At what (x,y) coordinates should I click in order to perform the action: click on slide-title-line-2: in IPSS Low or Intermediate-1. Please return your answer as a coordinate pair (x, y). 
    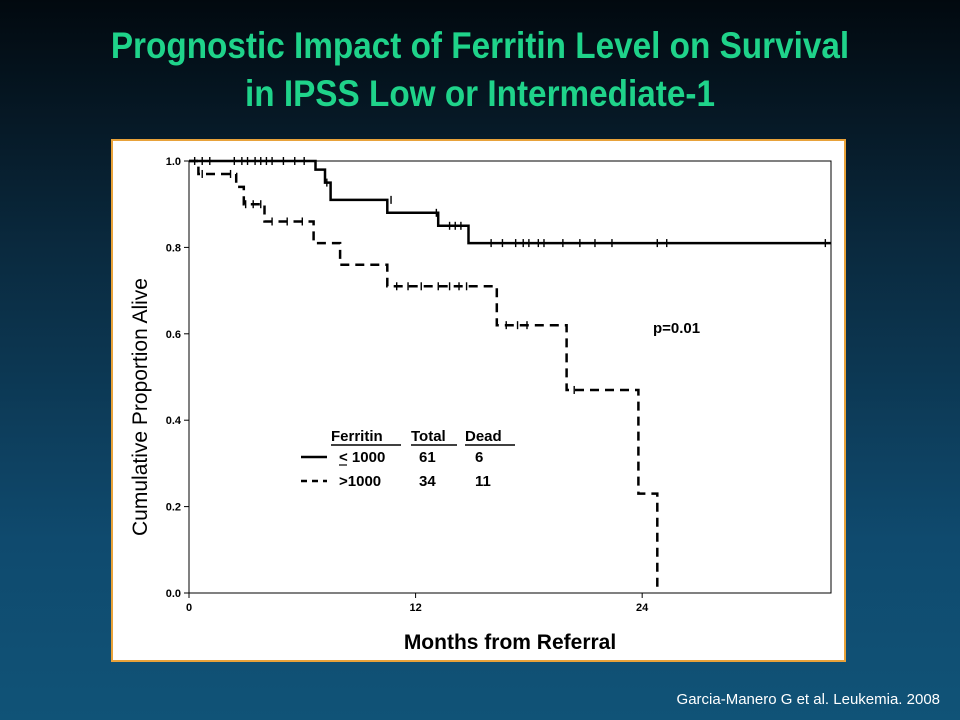
    Looking at the image, I should click on (480, 93).